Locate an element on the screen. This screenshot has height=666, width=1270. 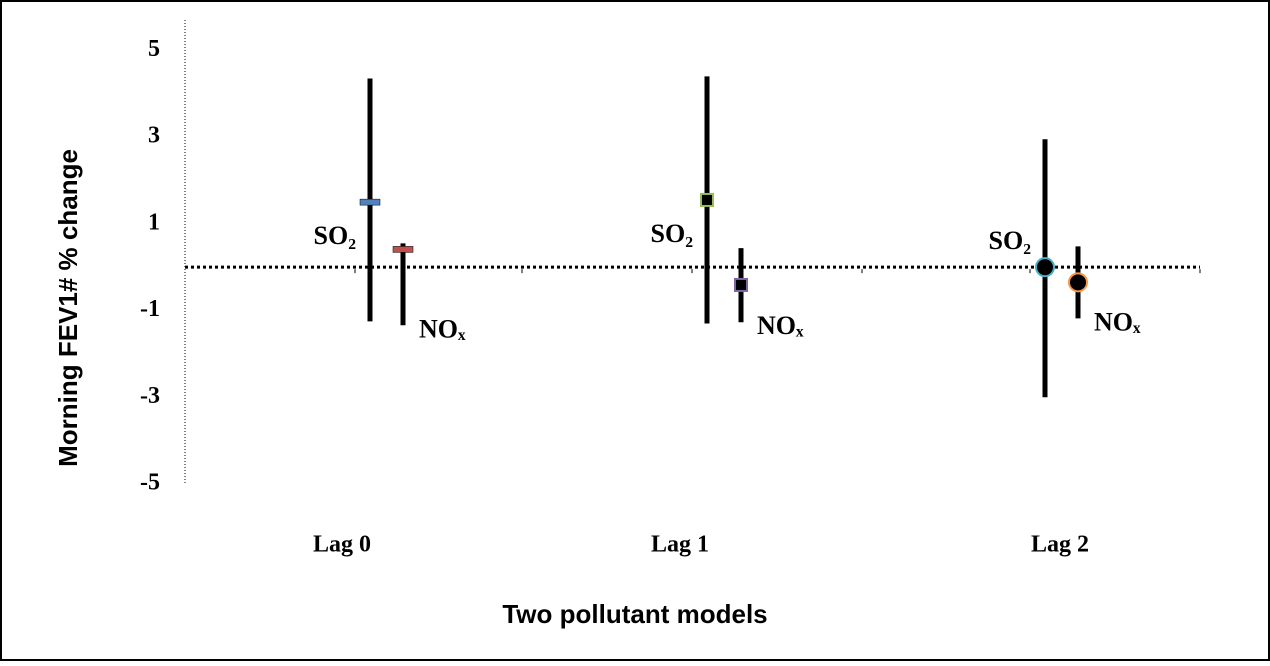
x-axis-label: Two pollutant models is located at coordinates (634, 614).